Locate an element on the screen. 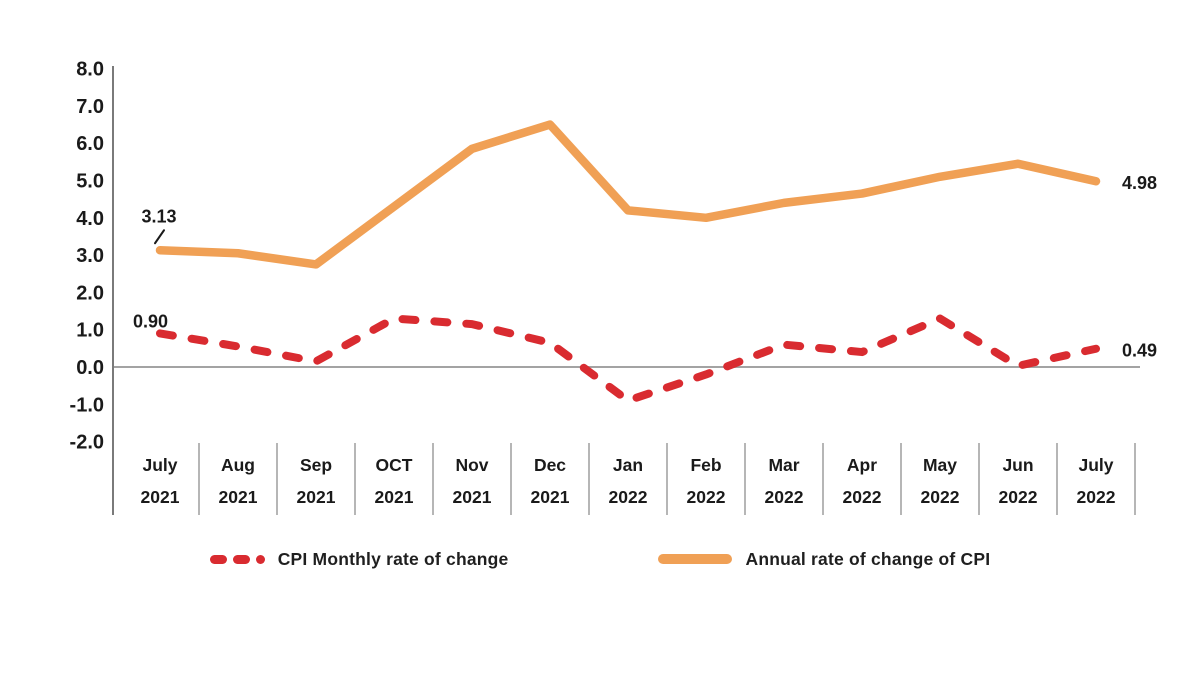  y-tick-label: 4.0 is located at coordinates (90, 219).